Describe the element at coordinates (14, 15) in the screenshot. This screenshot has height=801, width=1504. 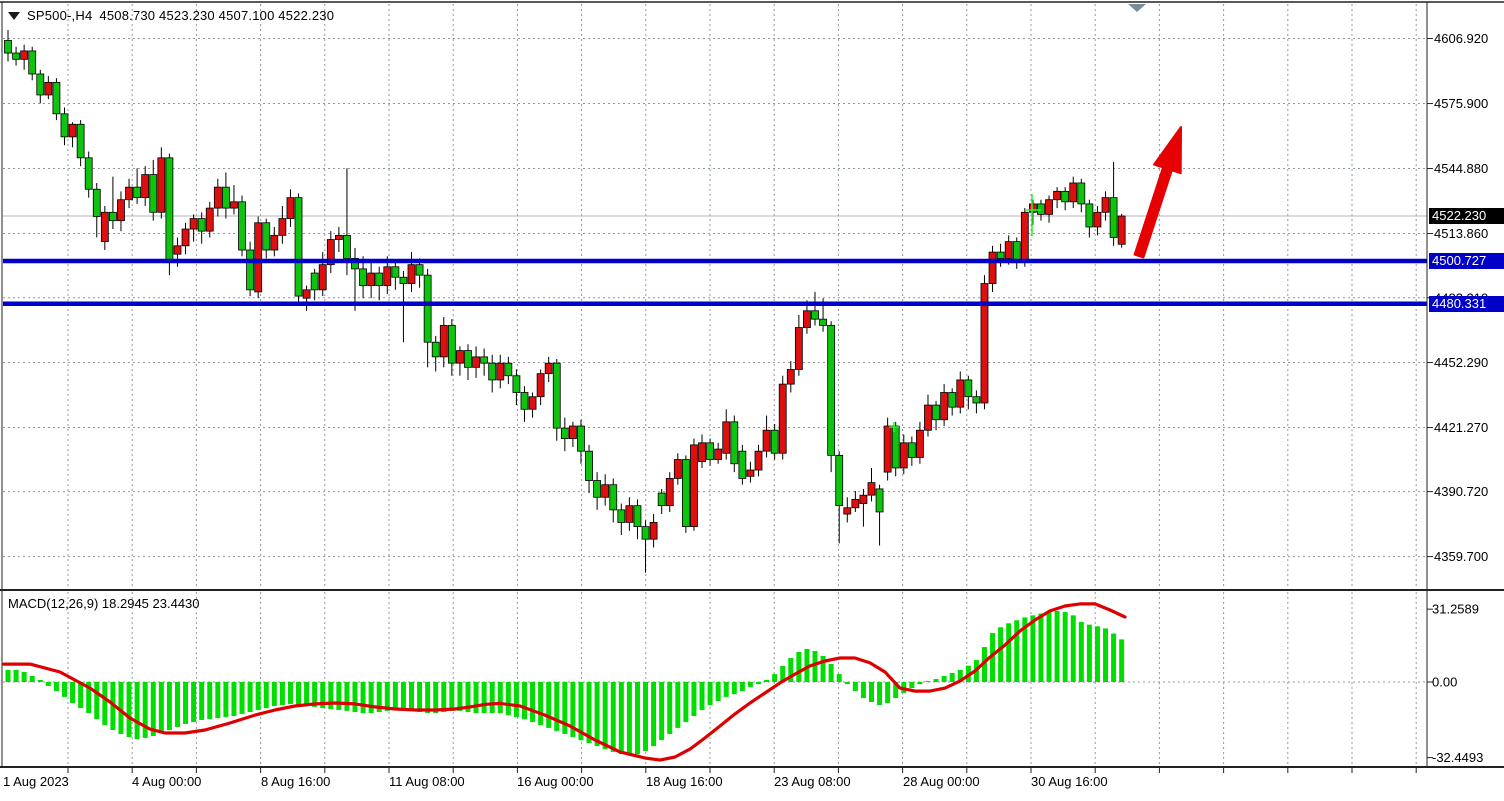
I see `symbol-dropdown-icon` at that location.